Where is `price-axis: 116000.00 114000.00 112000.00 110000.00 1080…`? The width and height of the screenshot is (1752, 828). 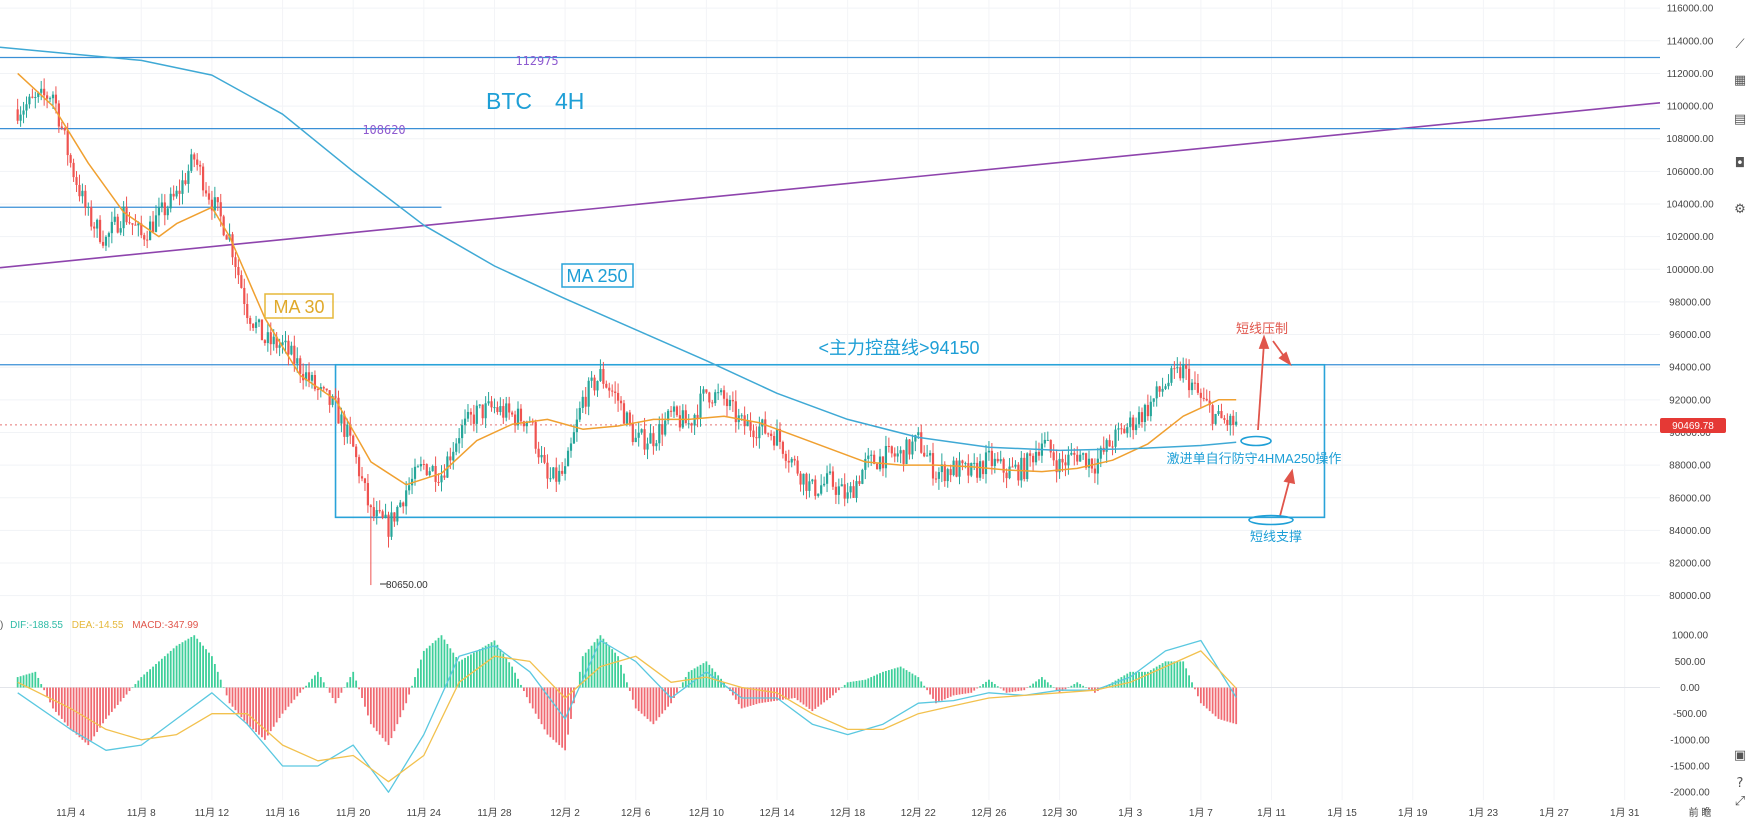 price-axis: 116000.00 114000.00 112000.00 110000.00 1080… is located at coordinates (1690, 303).